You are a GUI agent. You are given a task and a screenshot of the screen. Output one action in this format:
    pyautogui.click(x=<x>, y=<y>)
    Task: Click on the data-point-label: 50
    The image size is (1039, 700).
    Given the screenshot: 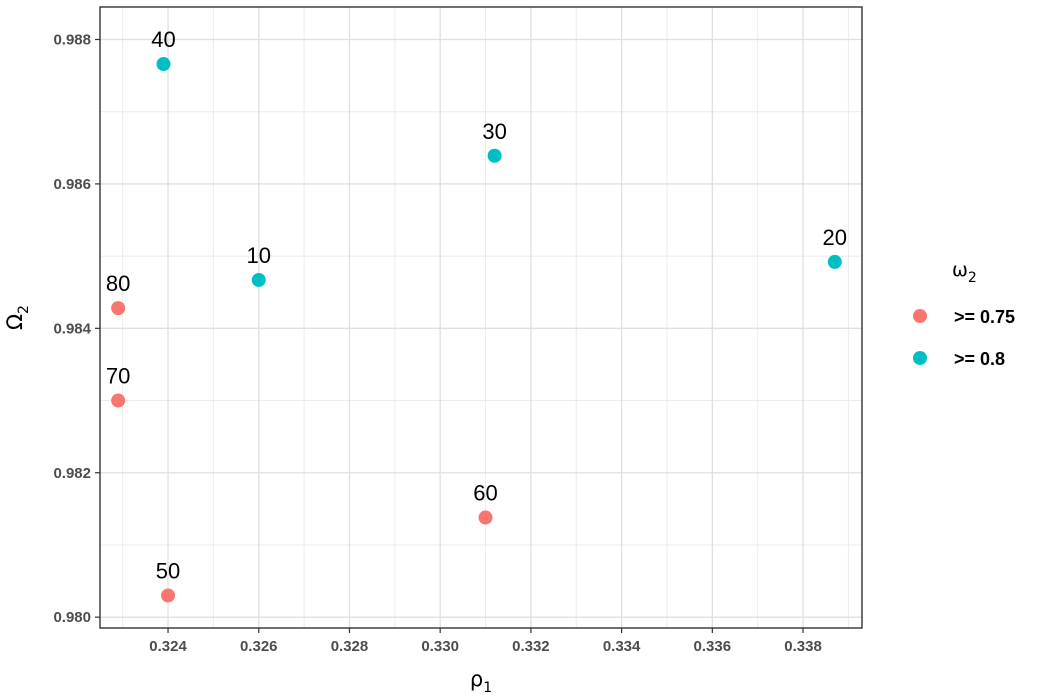 What is the action you would take?
    pyautogui.click(x=168, y=571)
    